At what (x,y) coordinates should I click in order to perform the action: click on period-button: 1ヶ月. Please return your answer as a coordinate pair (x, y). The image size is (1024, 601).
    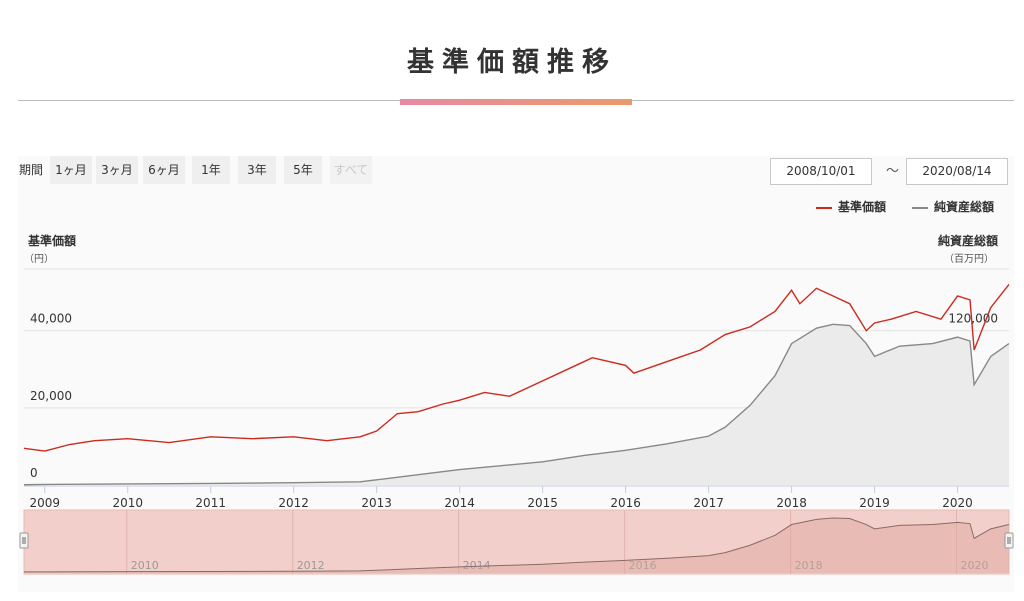
    Looking at the image, I should click on (71, 170).